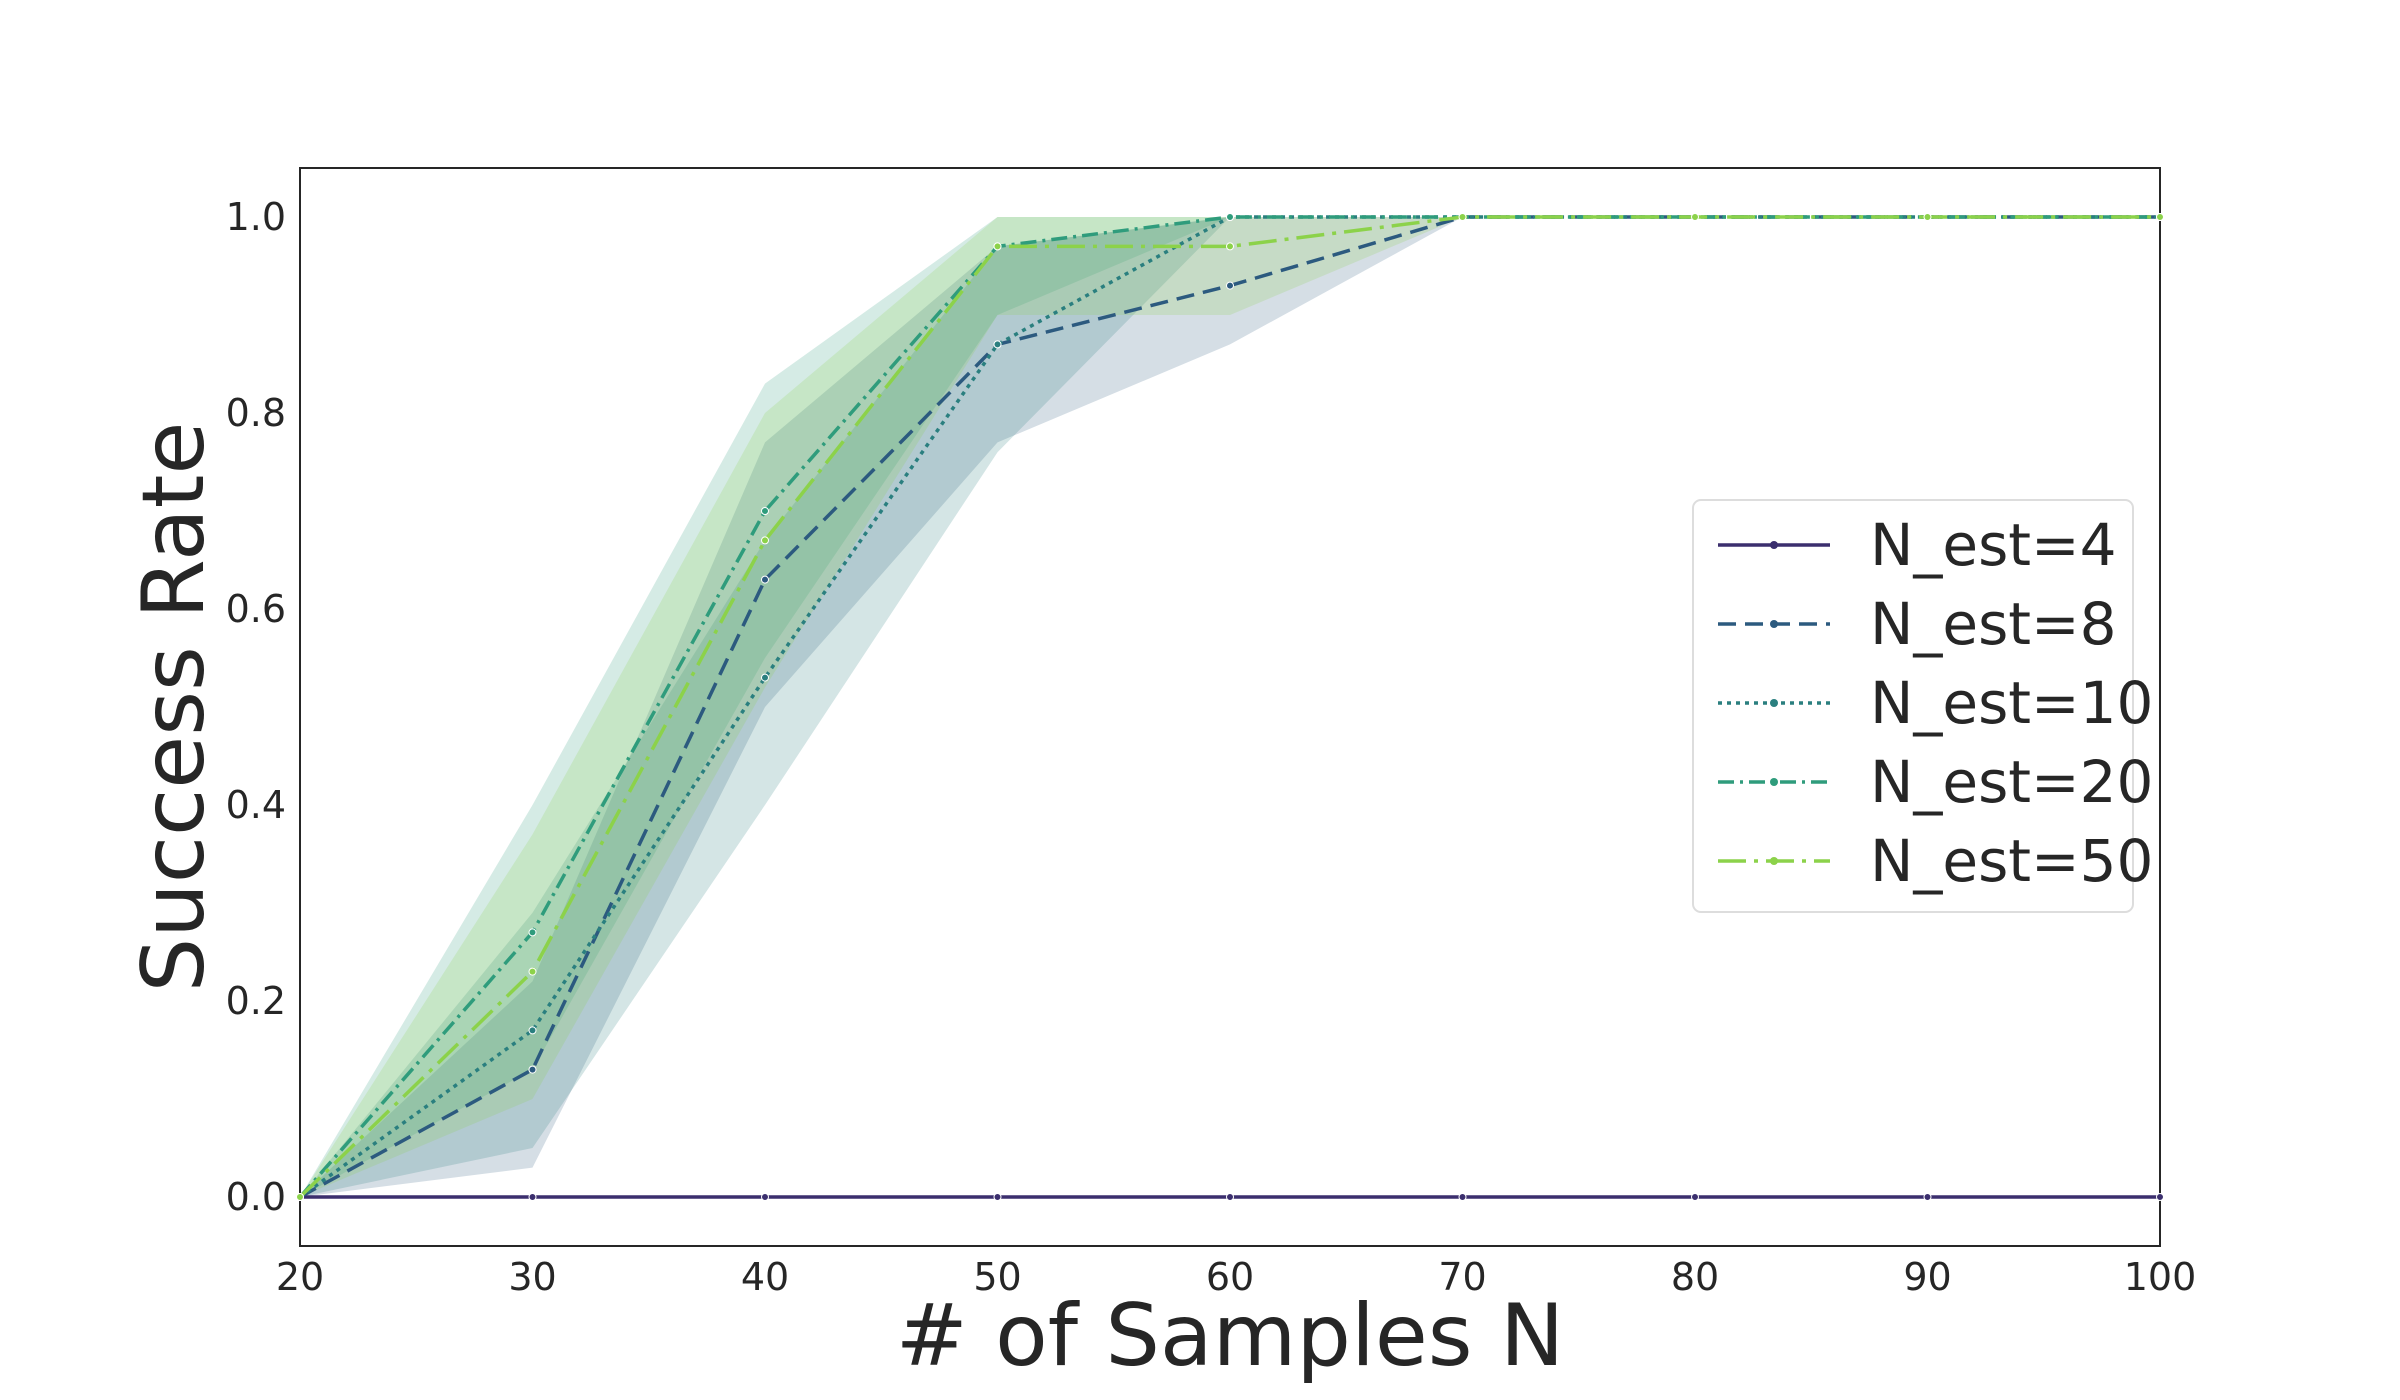 This screenshot has width=2400, height=1400. Describe the element at coordinates (256, 1197) in the screenshot. I see `y-tick-label: 0.0` at that location.